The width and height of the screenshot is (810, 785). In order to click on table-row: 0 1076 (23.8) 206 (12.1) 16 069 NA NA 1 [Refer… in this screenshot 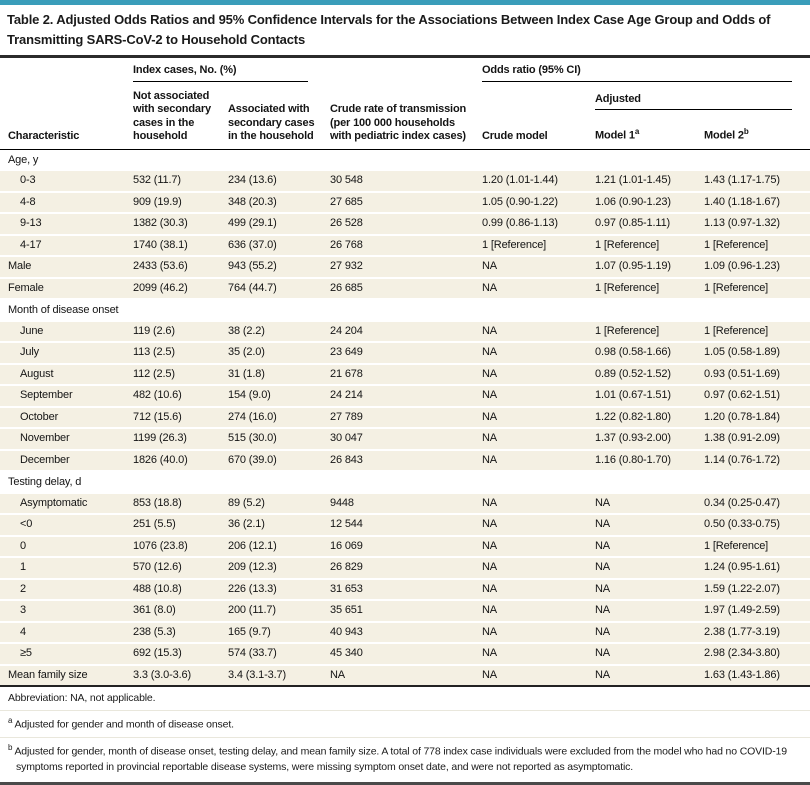, I will do `click(405, 546)`.